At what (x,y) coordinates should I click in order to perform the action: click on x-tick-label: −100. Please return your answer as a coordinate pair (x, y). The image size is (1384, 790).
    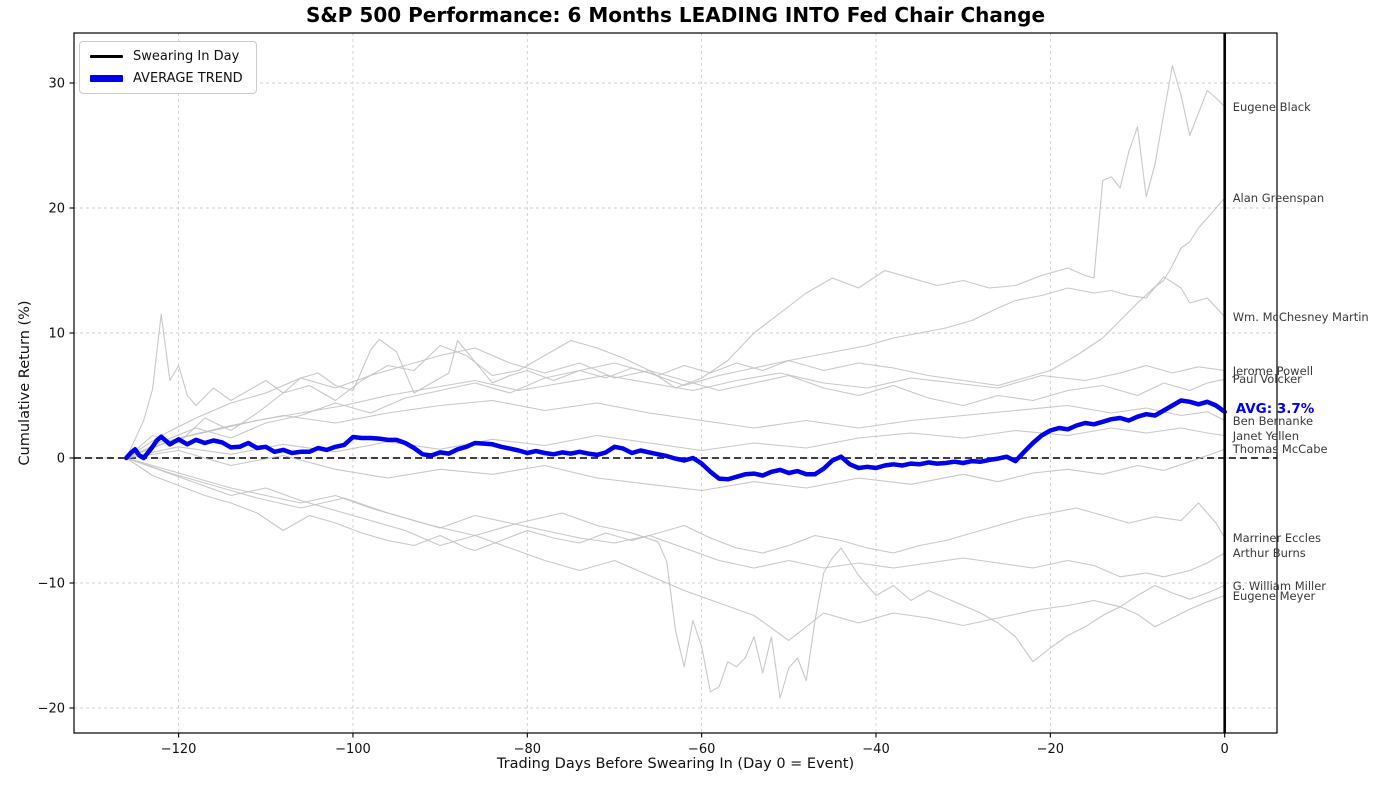
    Looking at the image, I should click on (353, 749).